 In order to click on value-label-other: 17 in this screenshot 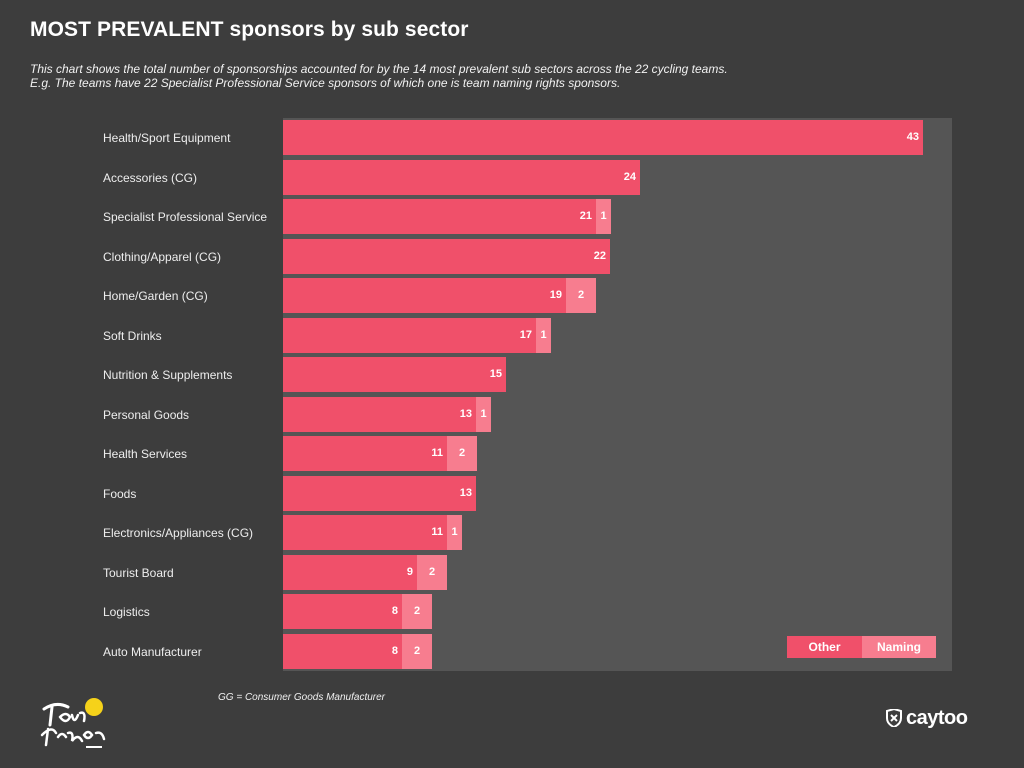, I will do `click(525, 334)`.